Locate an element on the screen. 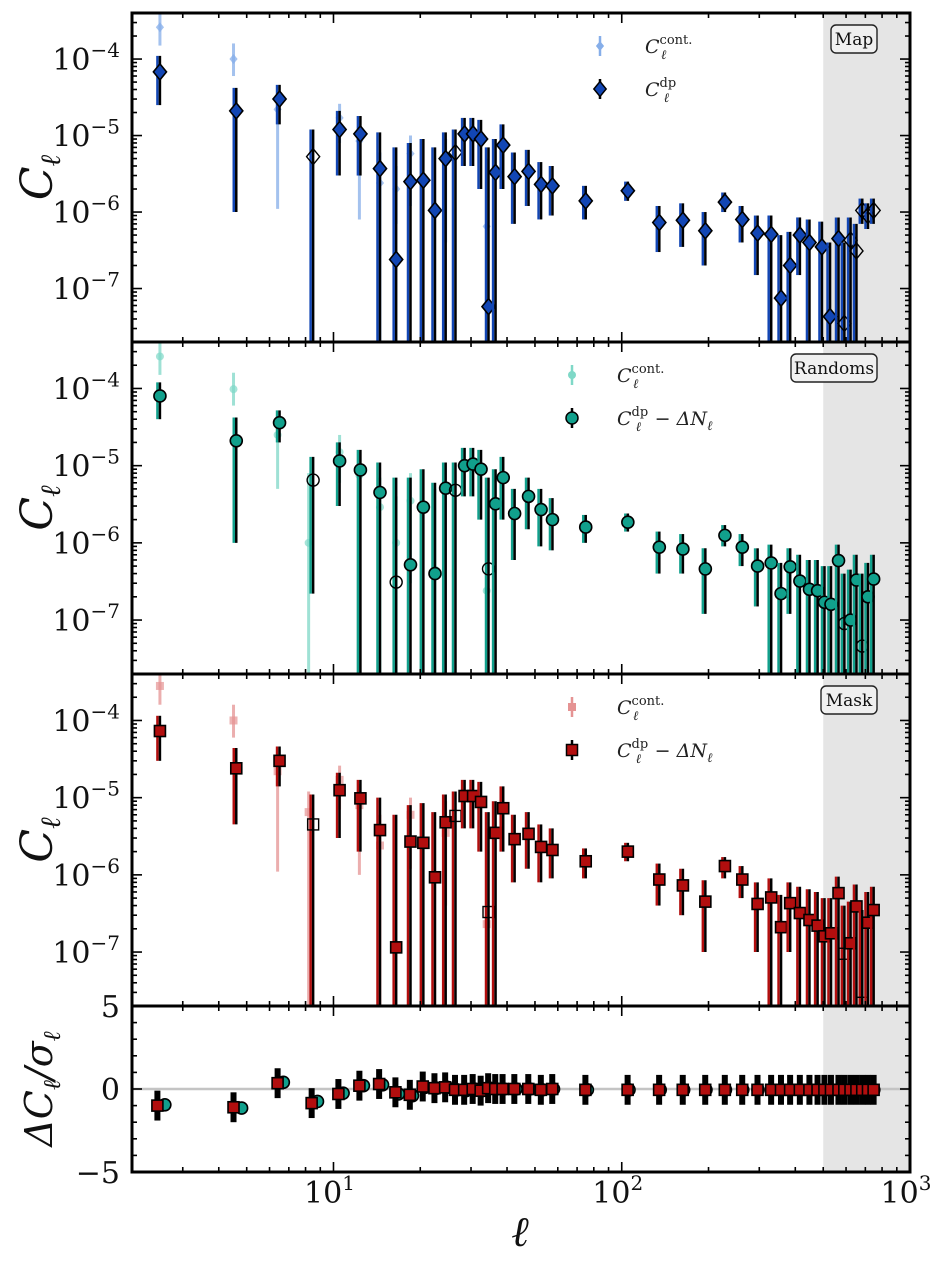 The image size is (947, 1269). y-axis-title: ΔCℓ/σℓ is located at coordinates (41, 1089).